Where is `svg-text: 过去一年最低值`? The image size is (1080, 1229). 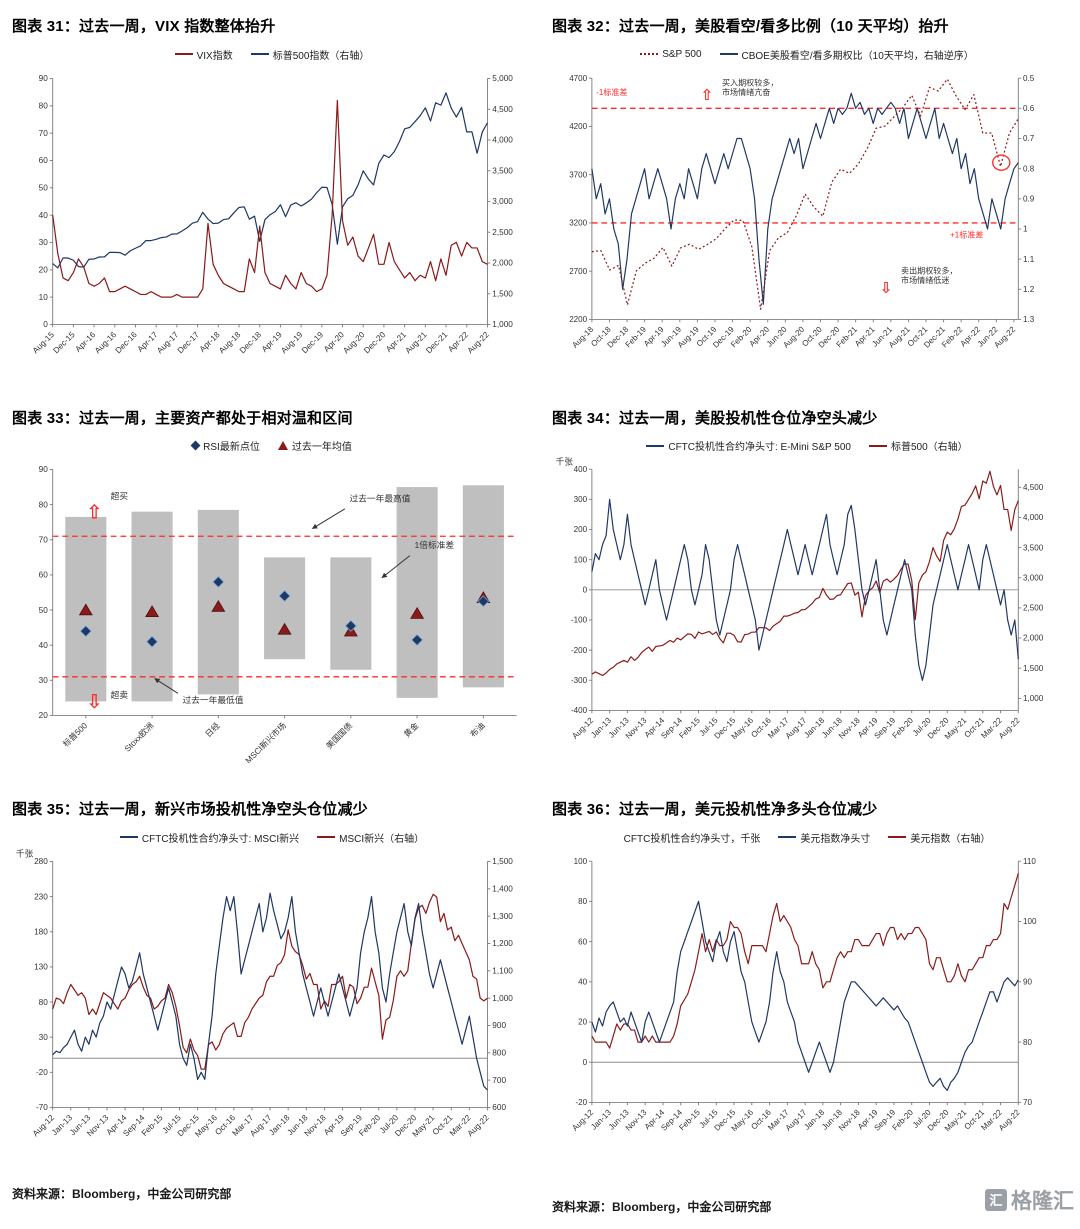
svg-text: 过去一年最低值 is located at coordinates (213, 699).